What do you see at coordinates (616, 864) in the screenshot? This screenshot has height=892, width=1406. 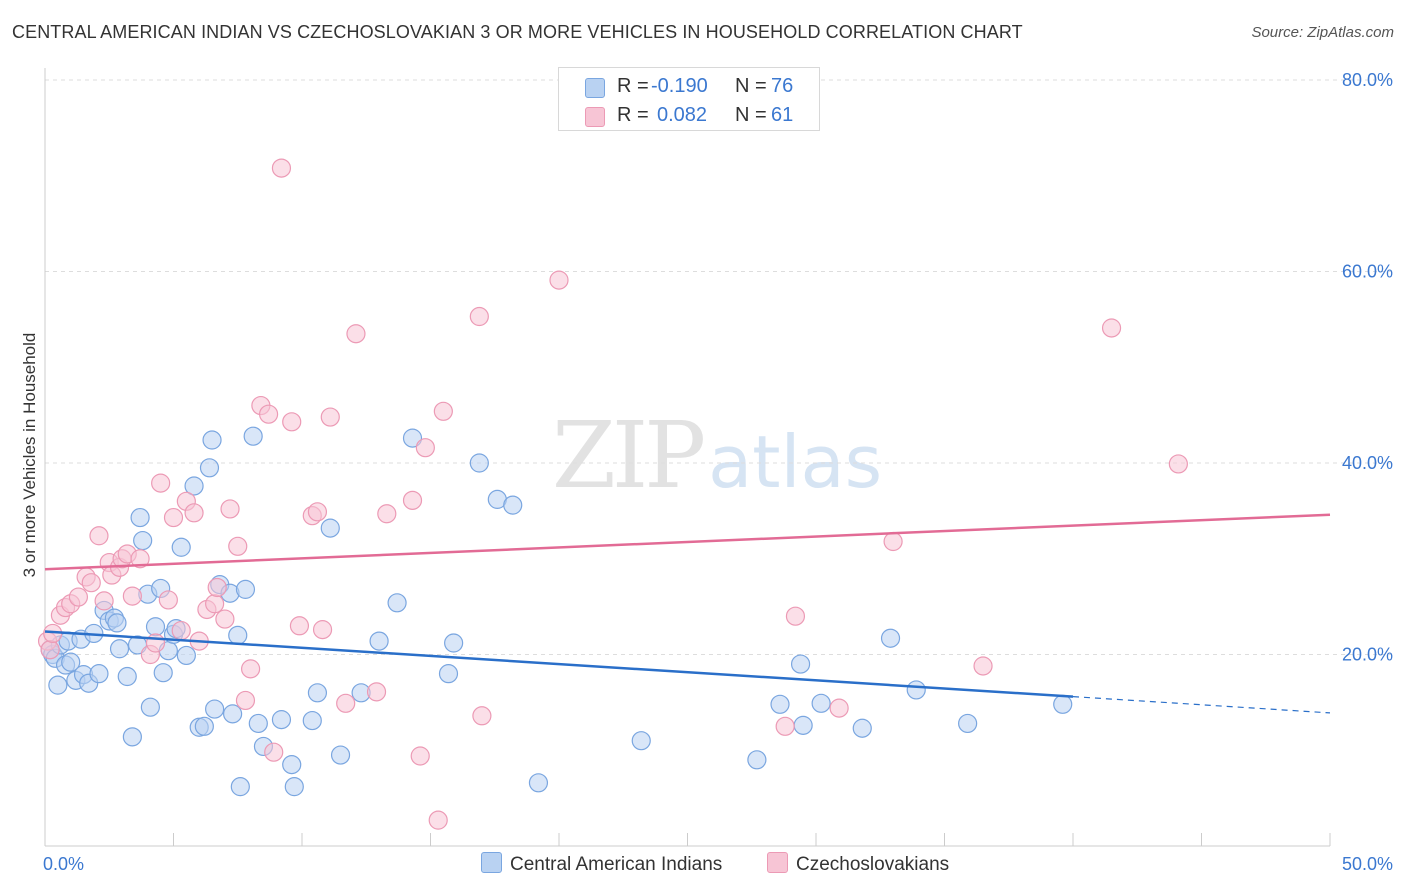 I see `bottom-legend-label: Central American Indians` at bounding box center [616, 864].